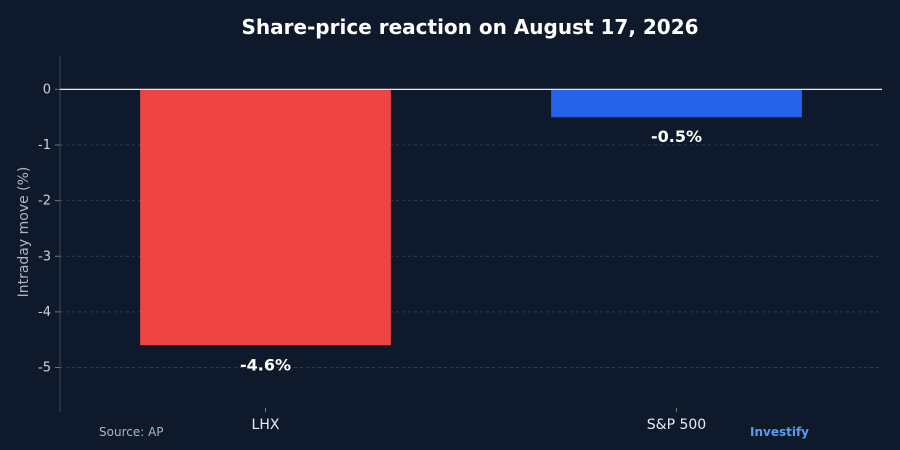  What do you see at coordinates (676, 425) in the screenshot?
I see `x-tick-label: S&P 500` at bounding box center [676, 425].